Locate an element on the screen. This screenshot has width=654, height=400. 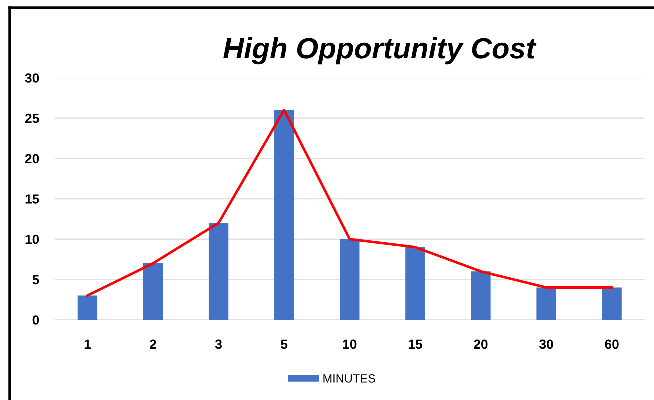
y-tick-label: 20 is located at coordinates (32, 159).